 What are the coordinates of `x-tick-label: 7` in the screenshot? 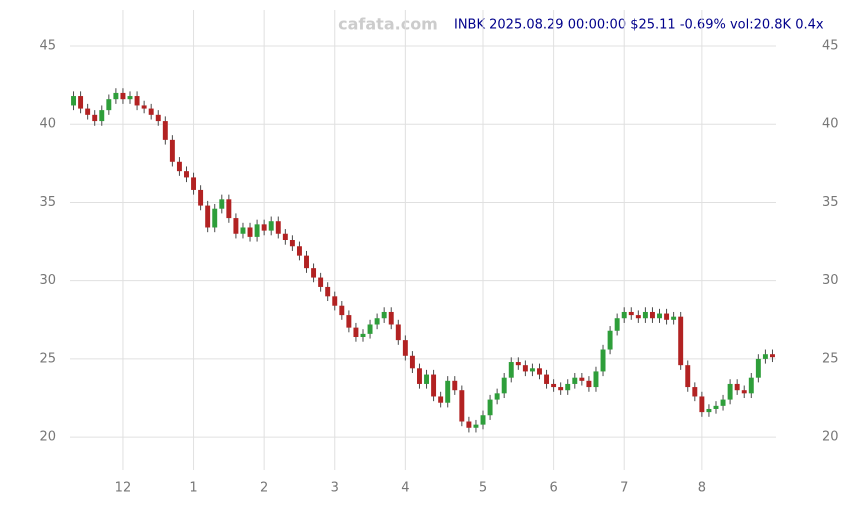 It's located at (624, 488).